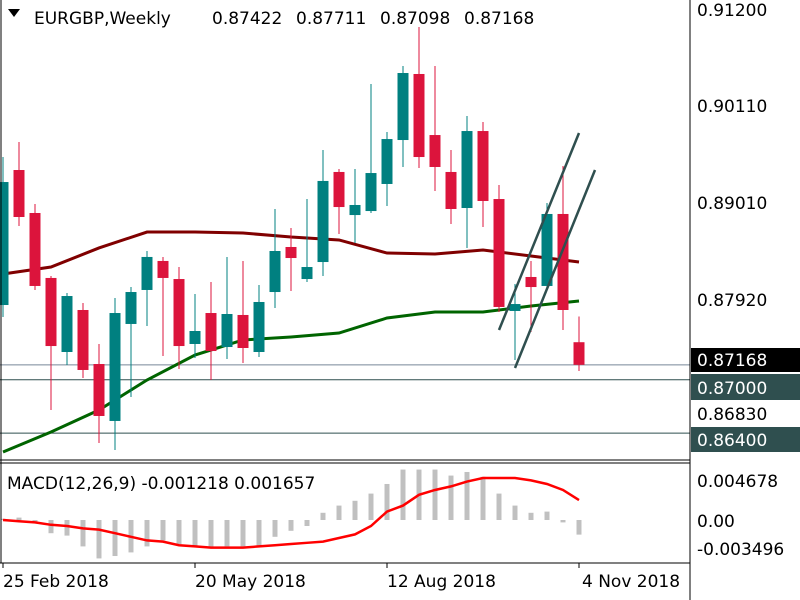 Image resolution: width=800 pixels, height=600 pixels. I want to click on triangle-down-icon, so click(14, 13).